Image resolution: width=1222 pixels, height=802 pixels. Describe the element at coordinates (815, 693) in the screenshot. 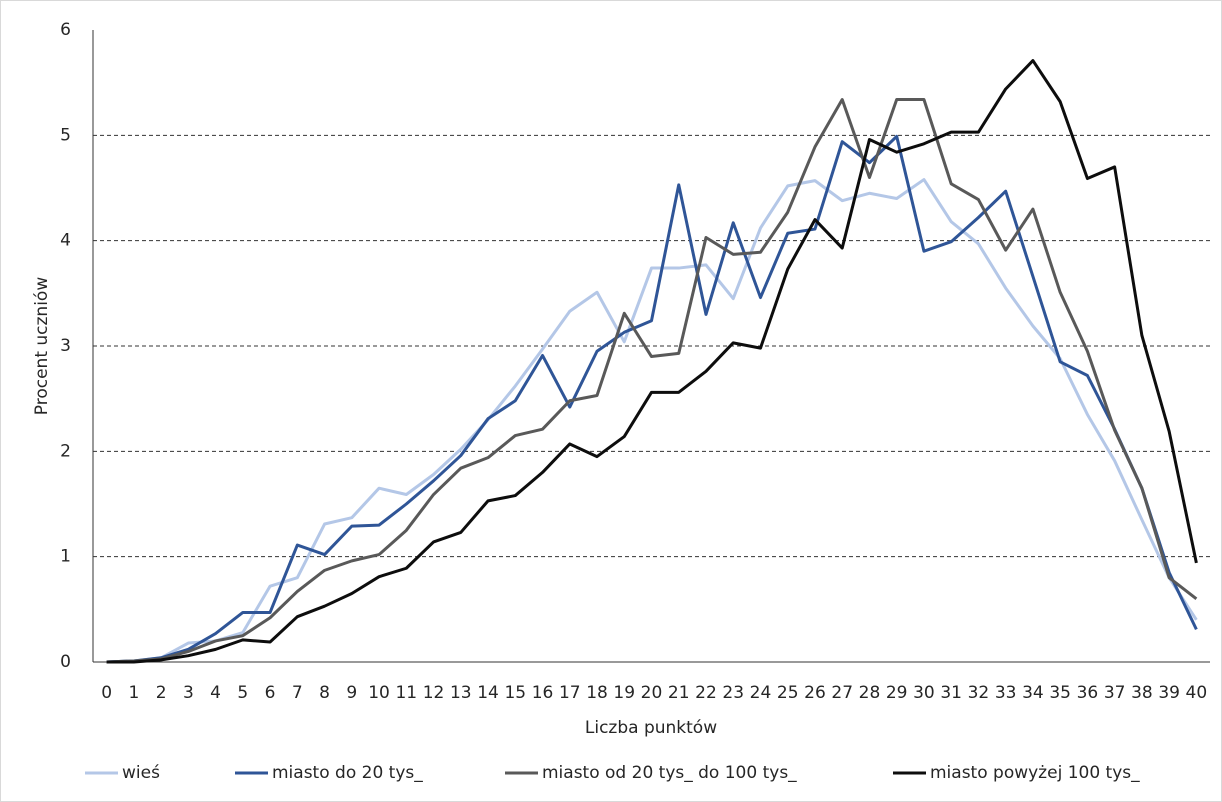

I see `x-tick-label: 26` at that location.